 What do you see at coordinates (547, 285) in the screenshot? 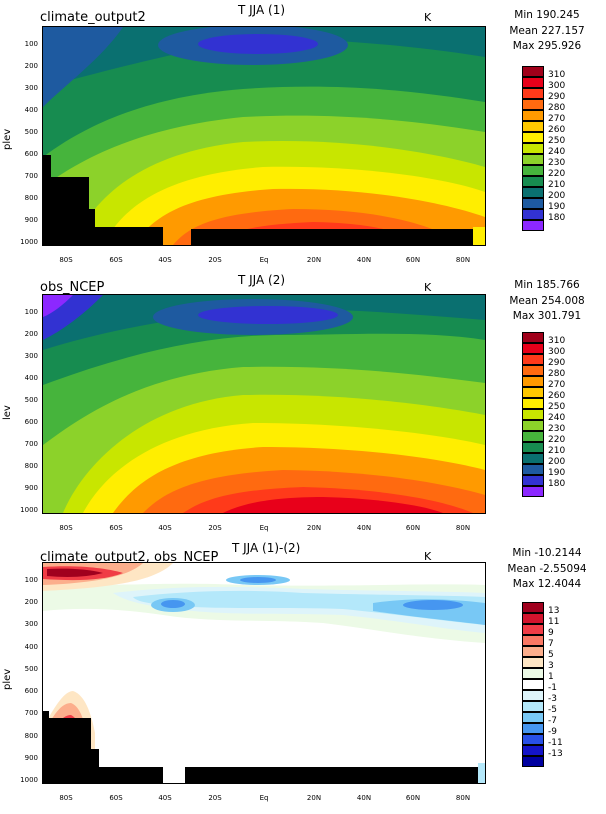
I see `stat-min: Min 185.766` at bounding box center [547, 285].